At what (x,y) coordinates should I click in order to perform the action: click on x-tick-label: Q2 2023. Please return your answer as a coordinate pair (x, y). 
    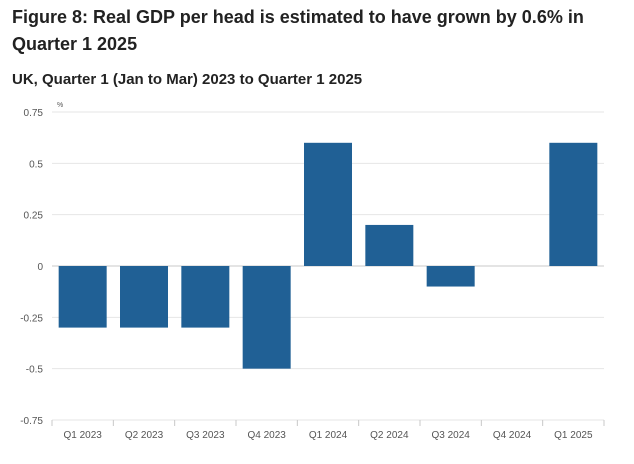
    Looking at the image, I should click on (144, 435).